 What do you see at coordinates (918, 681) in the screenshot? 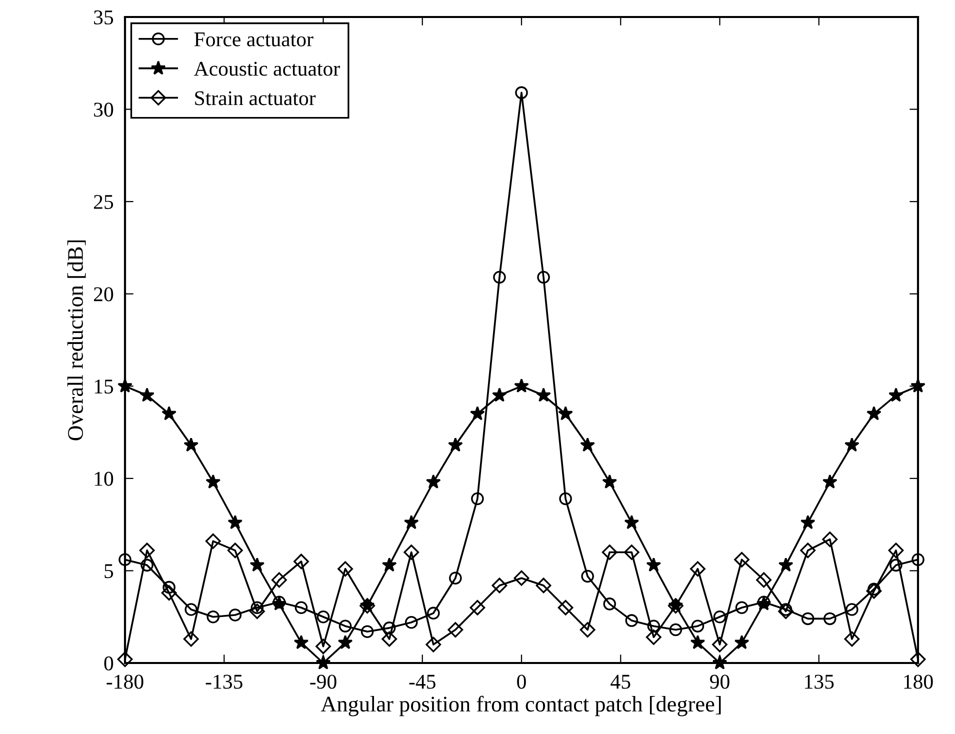
I see `x-tick-label: 180` at bounding box center [918, 681].